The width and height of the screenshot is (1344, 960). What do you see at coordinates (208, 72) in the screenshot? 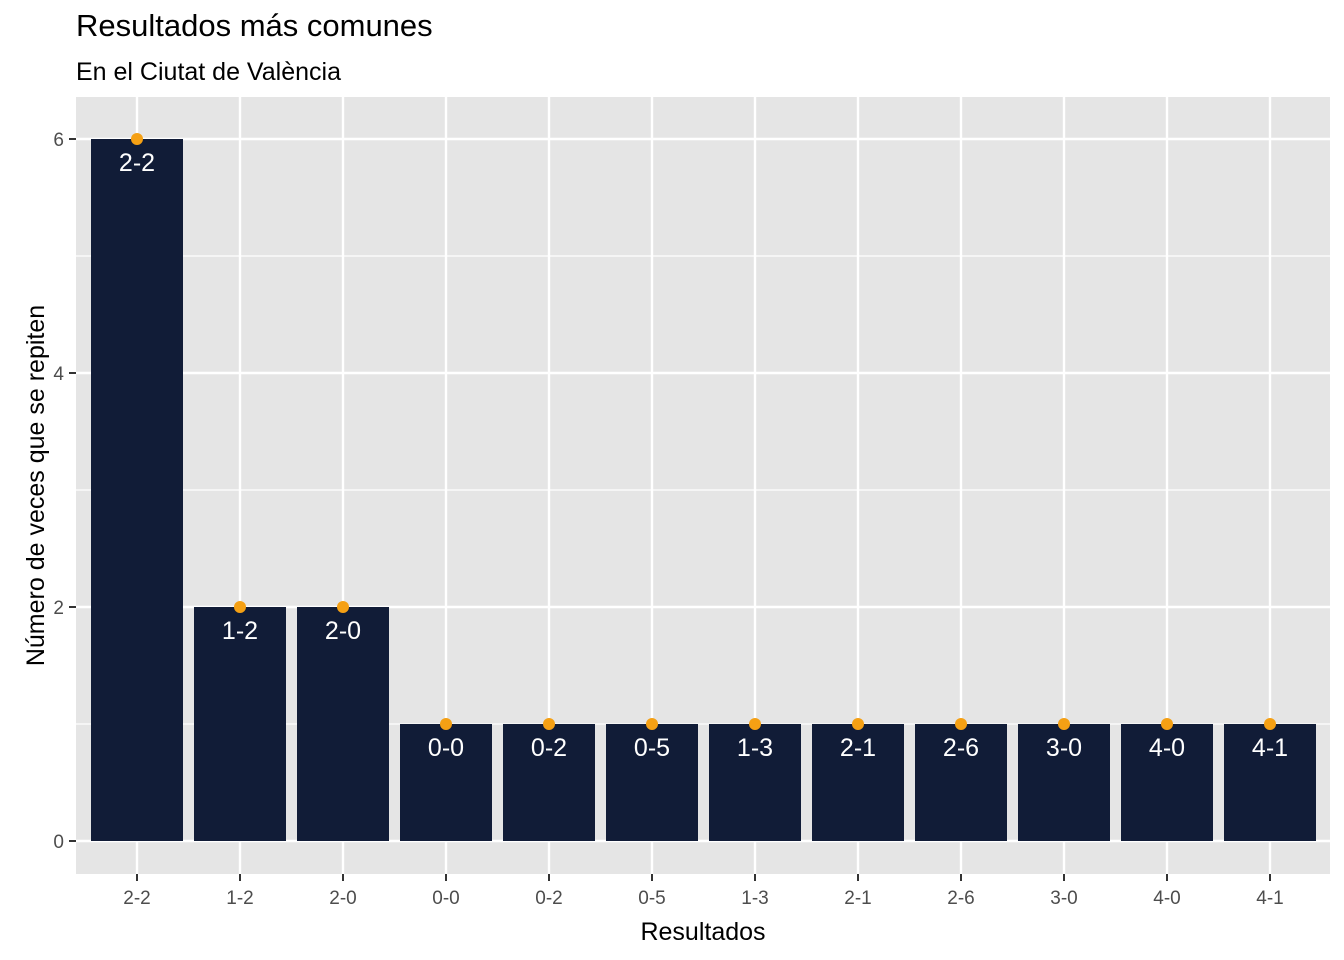
I see `chart-subtitle: En el Ciutat de València` at bounding box center [208, 72].